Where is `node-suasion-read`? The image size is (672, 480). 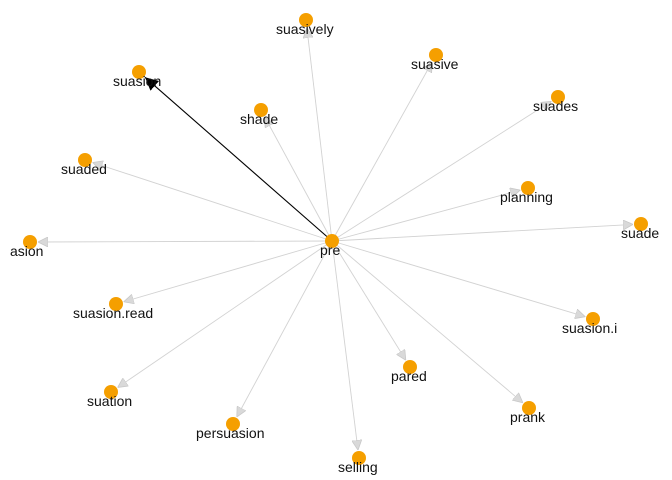 node-suasion-read is located at coordinates (116, 304).